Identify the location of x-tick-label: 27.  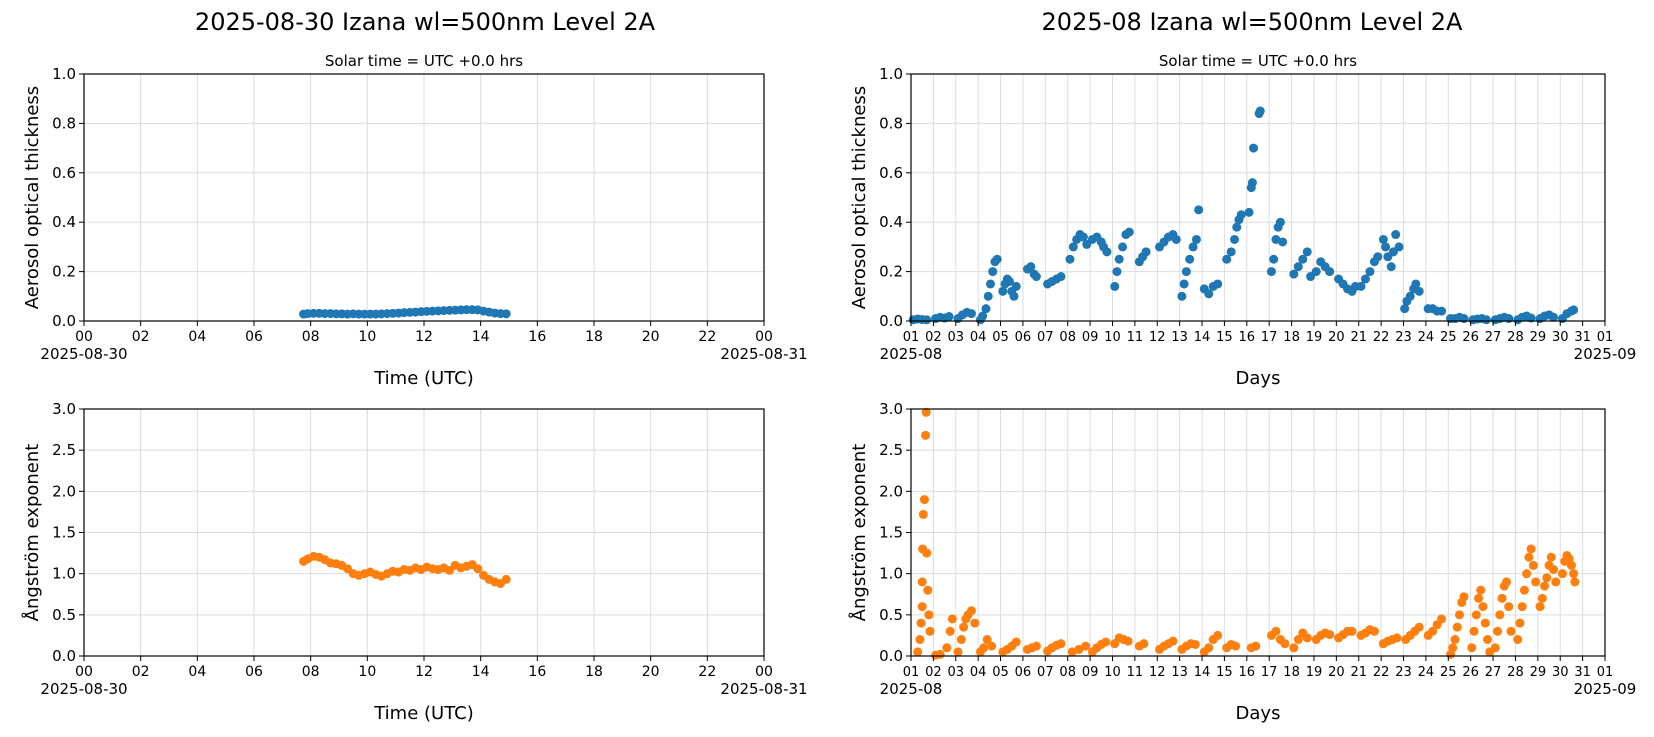
(1493, 337).